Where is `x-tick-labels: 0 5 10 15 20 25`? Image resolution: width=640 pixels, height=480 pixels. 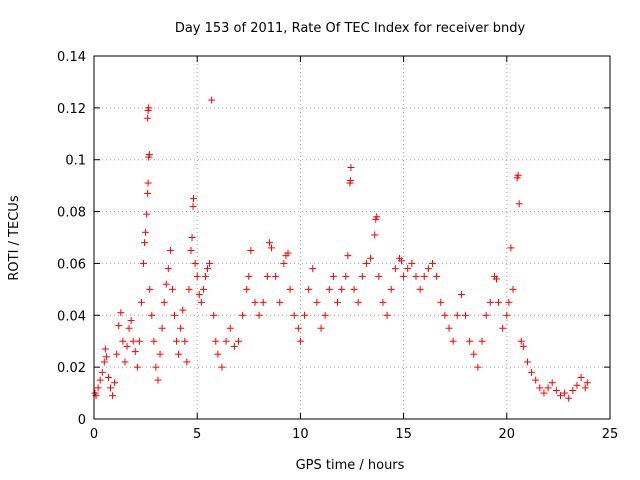 x-tick-labels: 0 5 10 15 20 25 is located at coordinates (354, 434).